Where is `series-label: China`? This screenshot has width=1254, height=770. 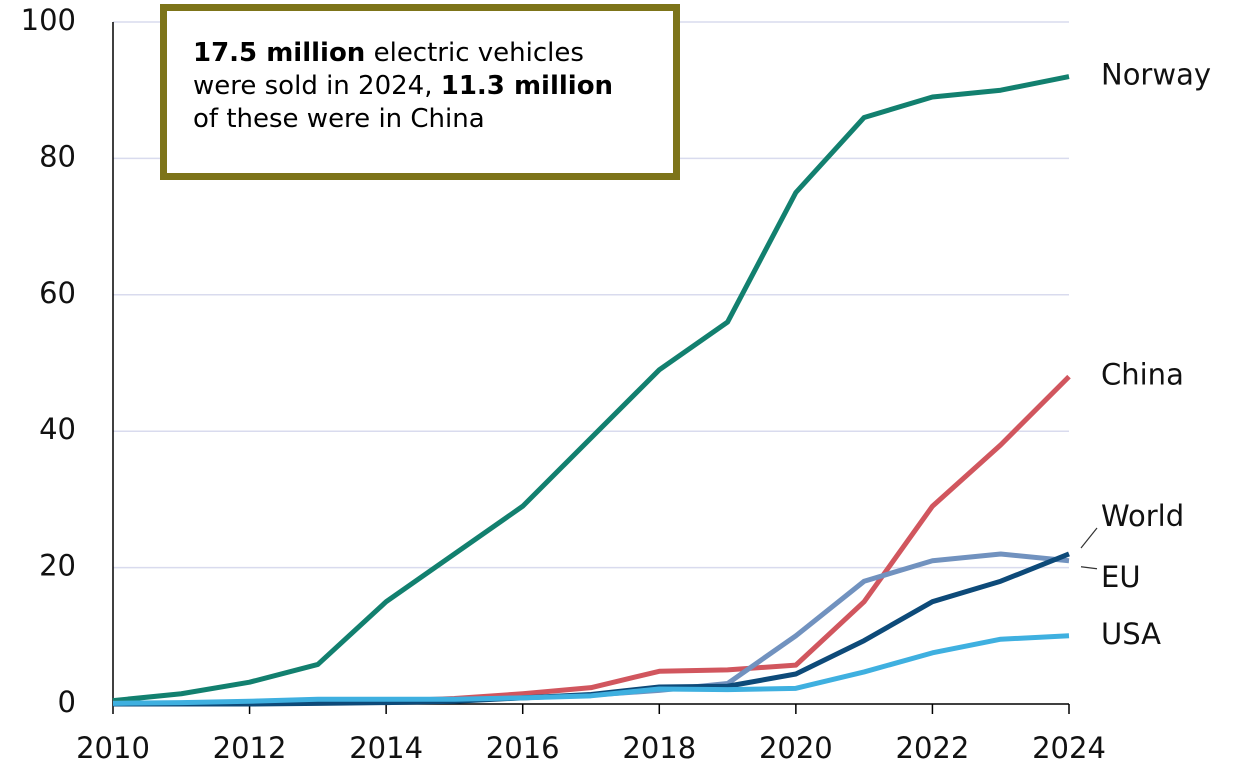 series-label: China is located at coordinates (1142, 375).